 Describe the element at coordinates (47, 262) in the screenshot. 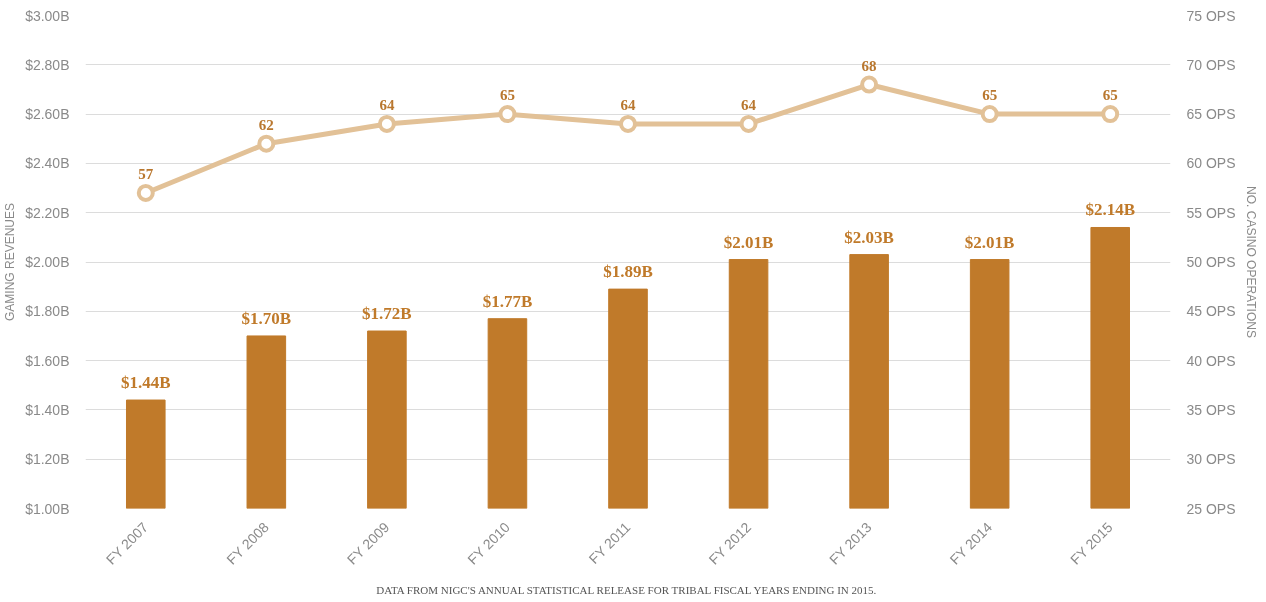

I see `y-tick-label: $2.00B` at that location.